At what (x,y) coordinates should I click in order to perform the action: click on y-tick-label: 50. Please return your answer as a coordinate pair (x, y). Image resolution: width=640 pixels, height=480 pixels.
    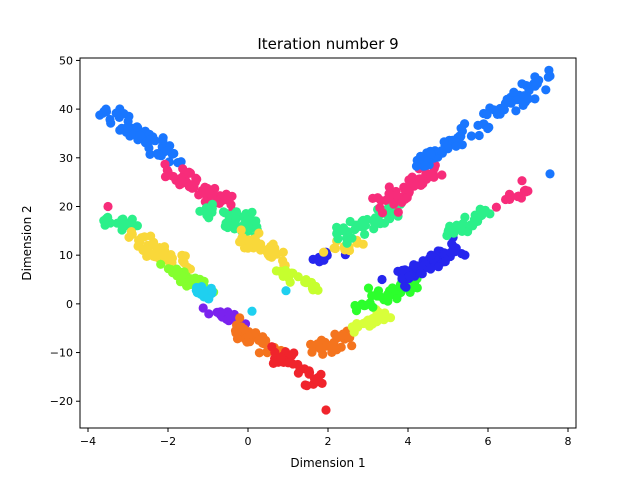
    Looking at the image, I should click on (66, 60).